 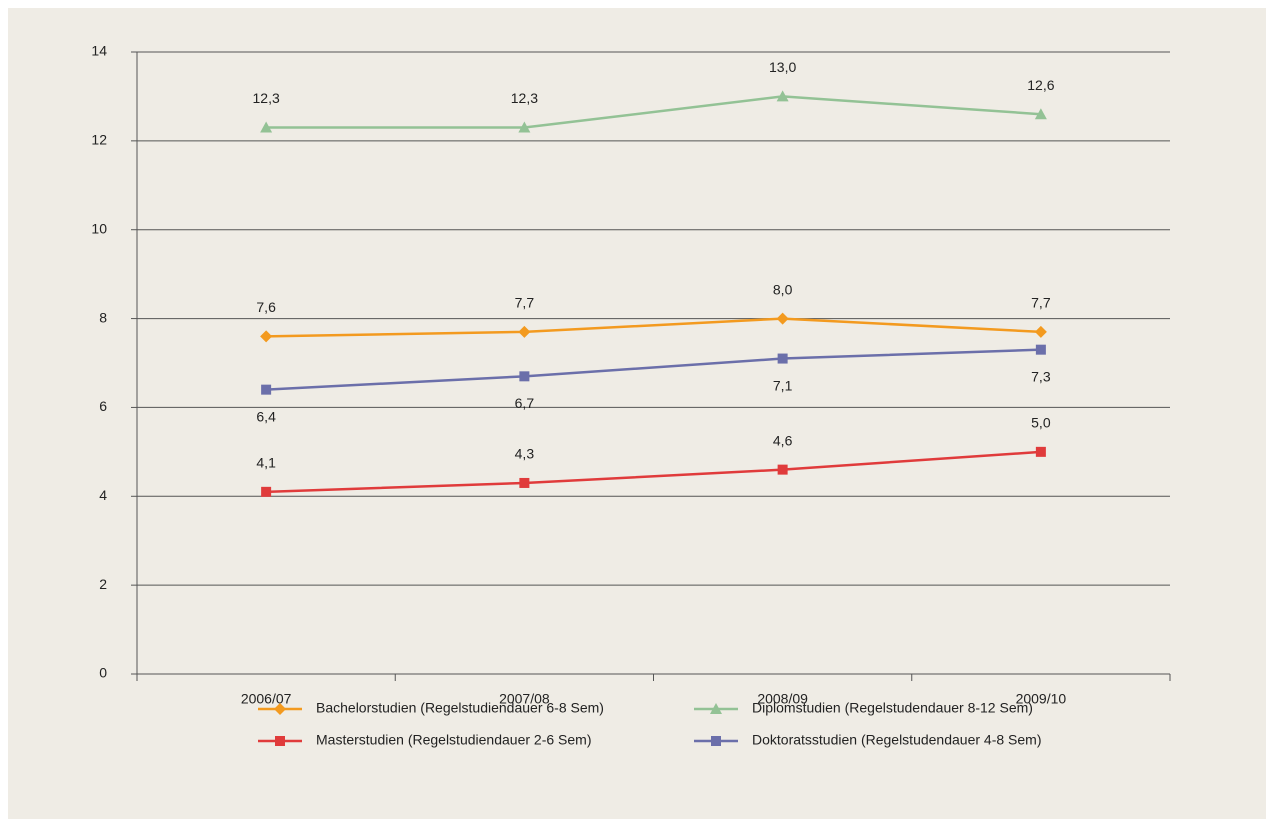 I want to click on data-label: 6,7, so click(x=525, y=403).